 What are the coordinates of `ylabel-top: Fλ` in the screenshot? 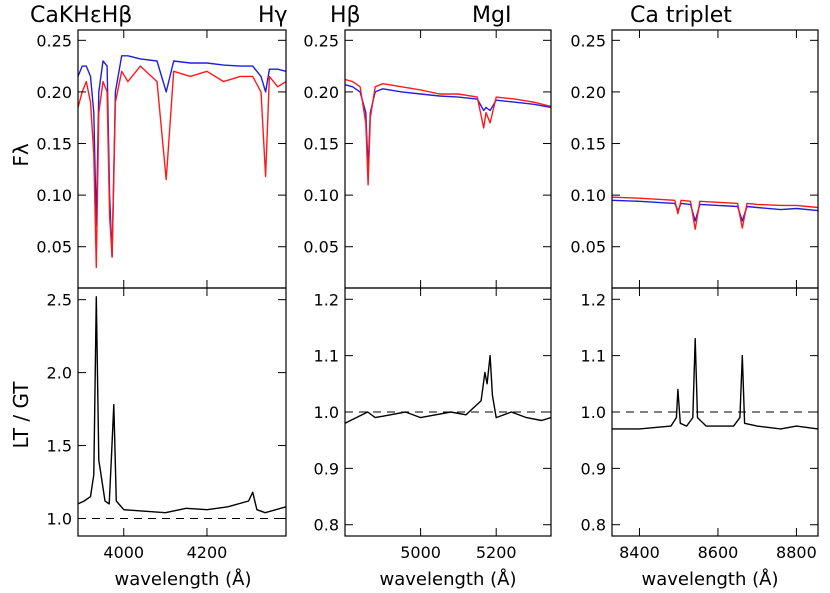 It's located at (21, 155).